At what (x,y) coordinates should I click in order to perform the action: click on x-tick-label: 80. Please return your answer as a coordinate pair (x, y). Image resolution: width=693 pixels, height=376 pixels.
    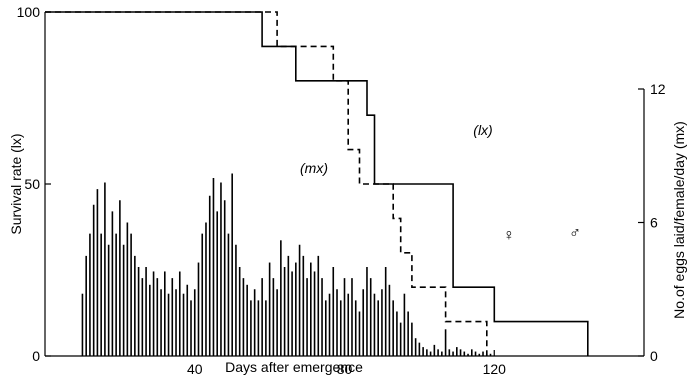
    Looking at the image, I should click on (345, 368).